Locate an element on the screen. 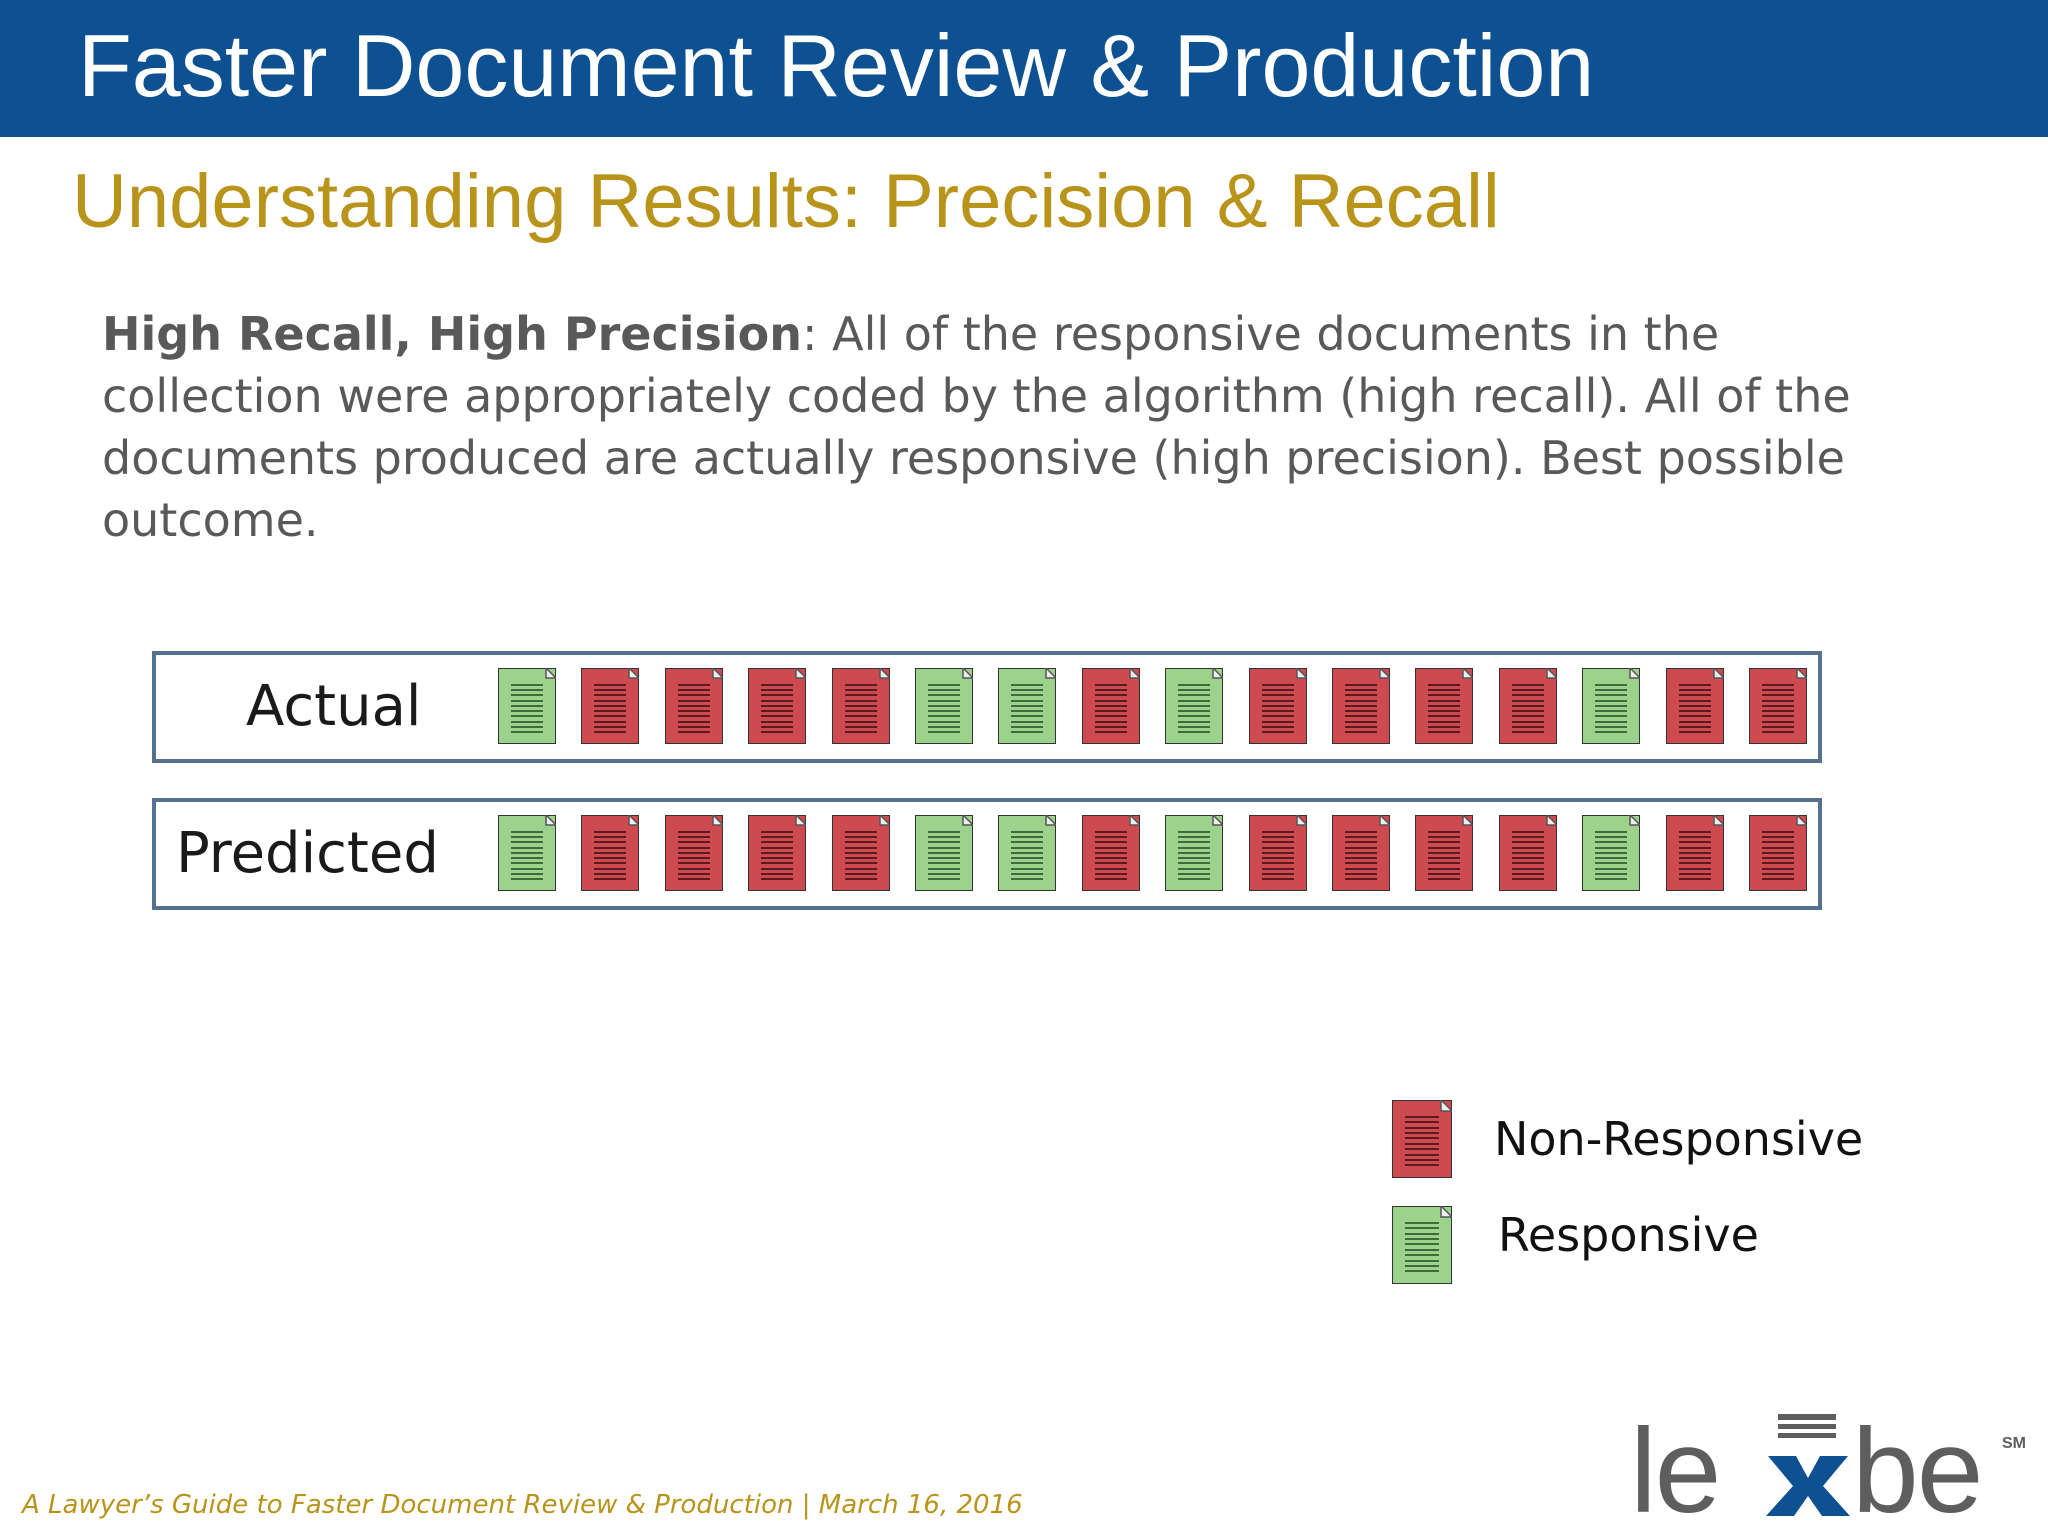 This screenshot has width=2048, height=1536. actual-row-label: Actual is located at coordinates (334, 706).